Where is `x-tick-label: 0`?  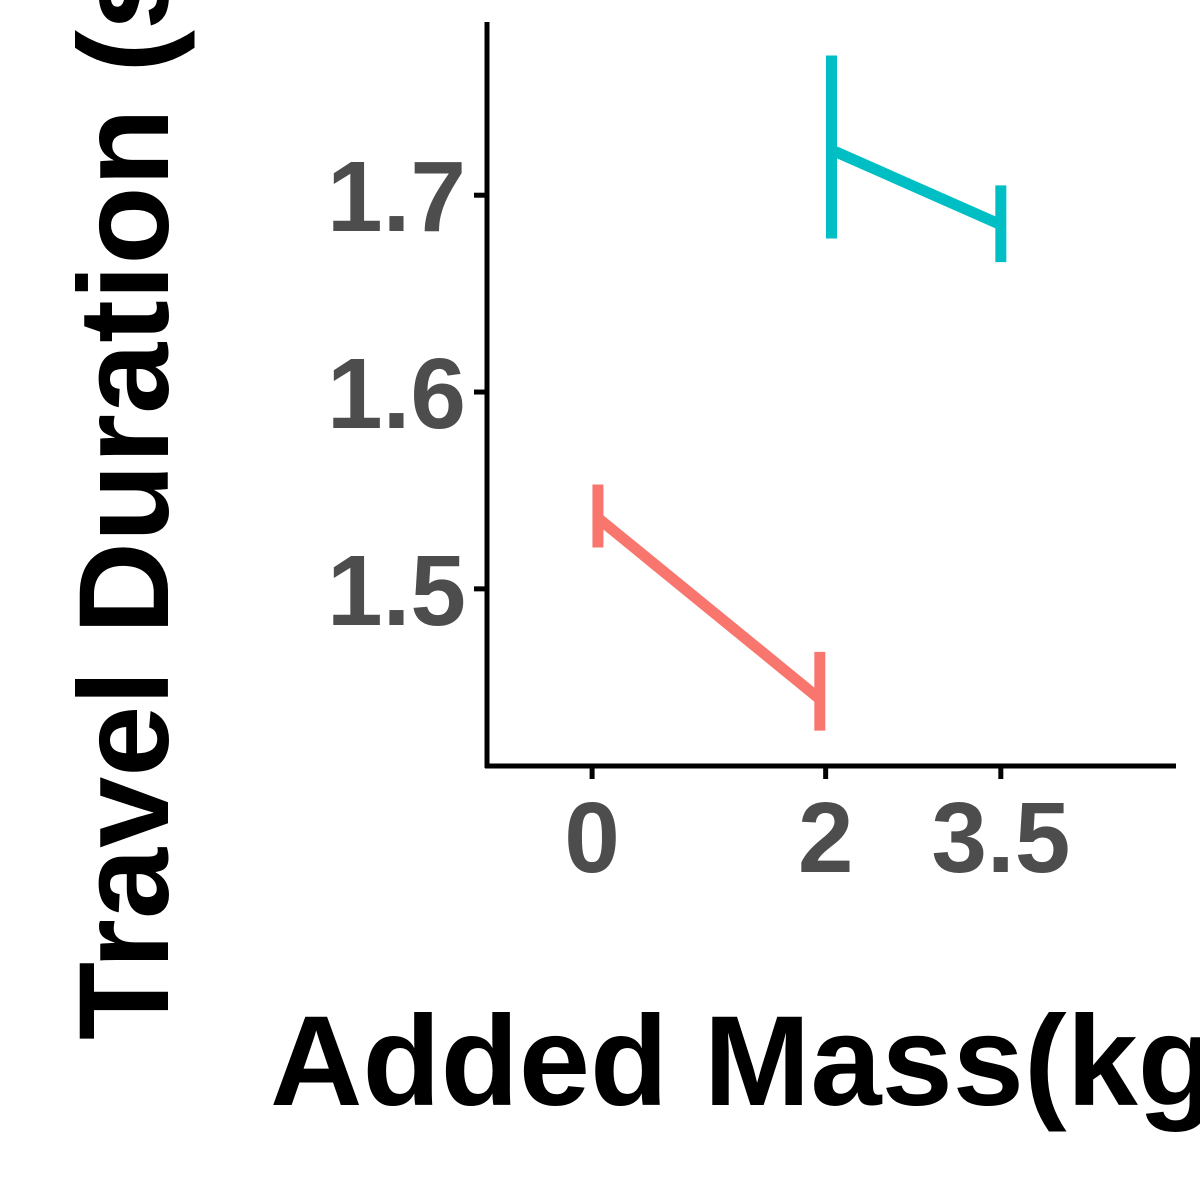 x-tick-label: 0 is located at coordinates (592, 838).